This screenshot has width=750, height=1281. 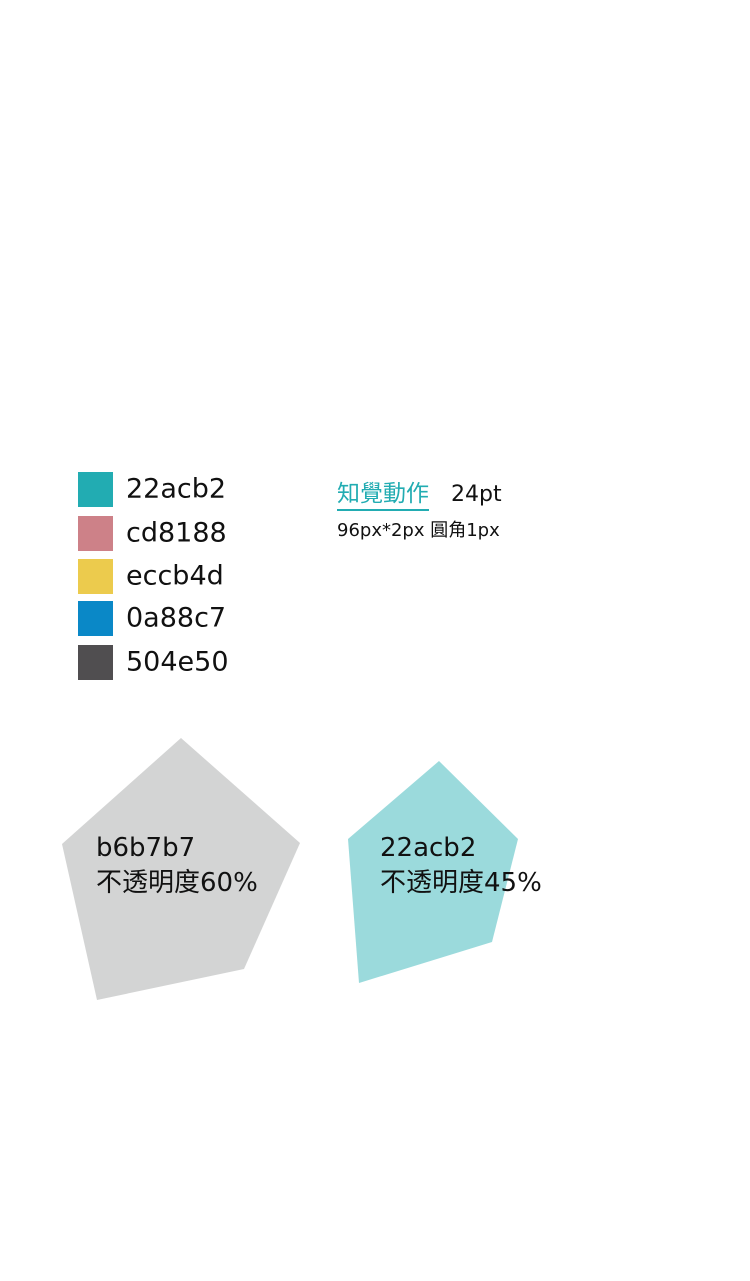 What do you see at coordinates (175, 576) in the screenshot?
I see `color-code-label: eccb4d` at bounding box center [175, 576].